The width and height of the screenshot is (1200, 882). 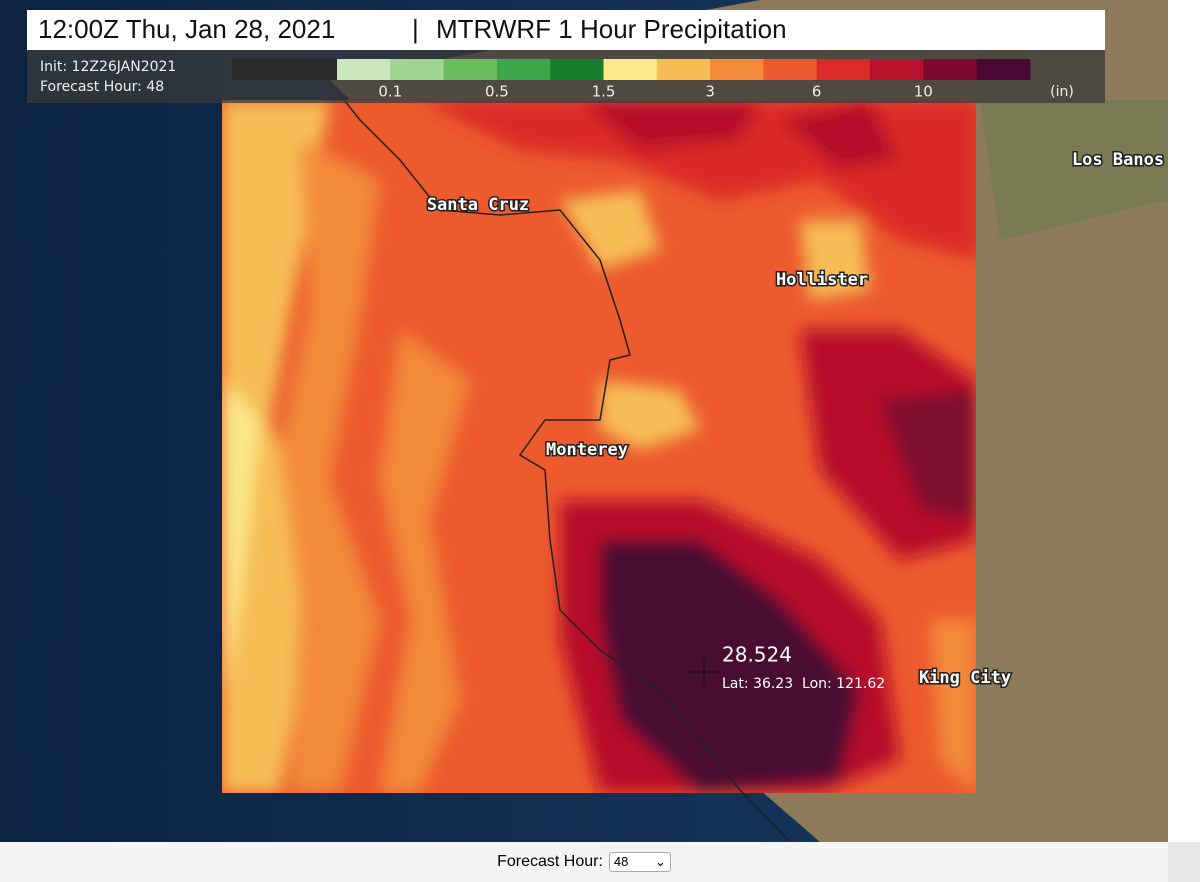 What do you see at coordinates (478, 205) in the screenshot?
I see `city-label: Santa Cruz` at bounding box center [478, 205].